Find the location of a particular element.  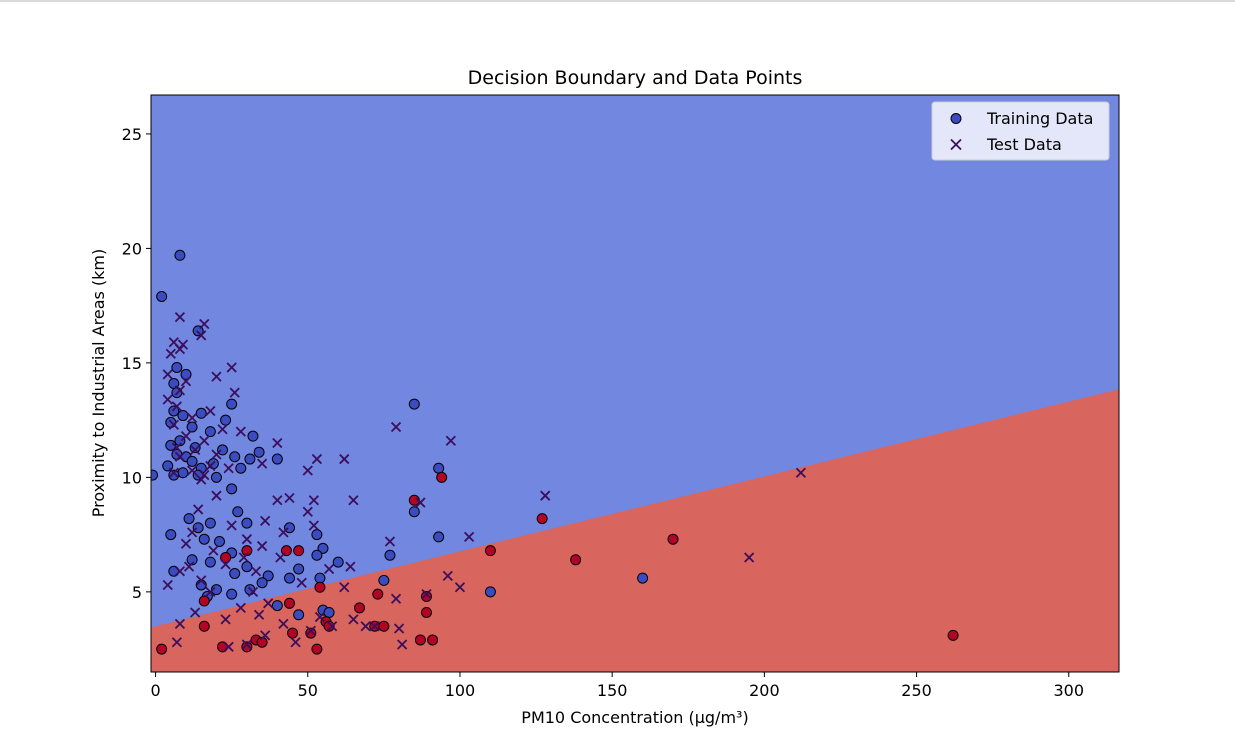

y-tick-label: 20 is located at coordinates (132, 248).